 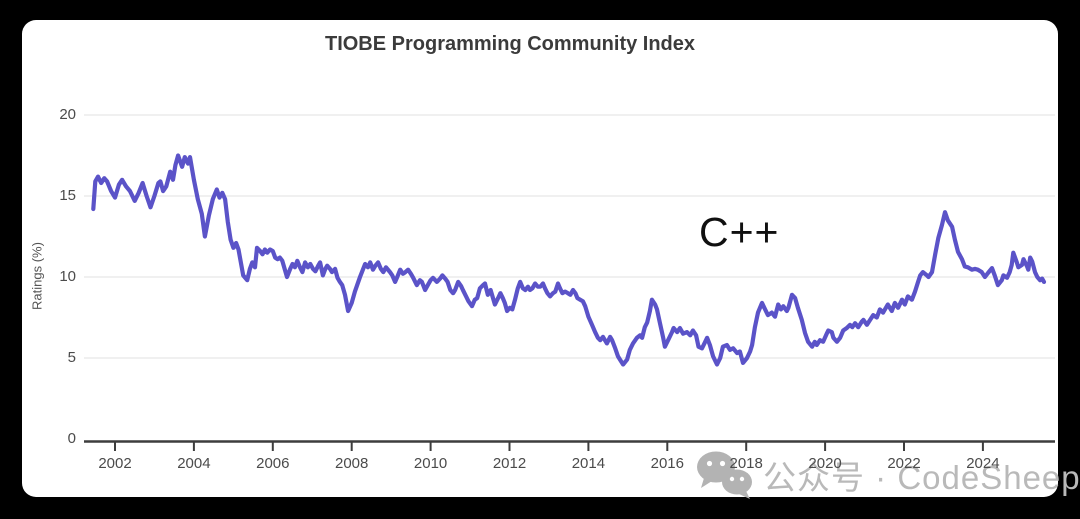 I want to click on y-axis-title: Ratings (%), so click(x=37, y=276).